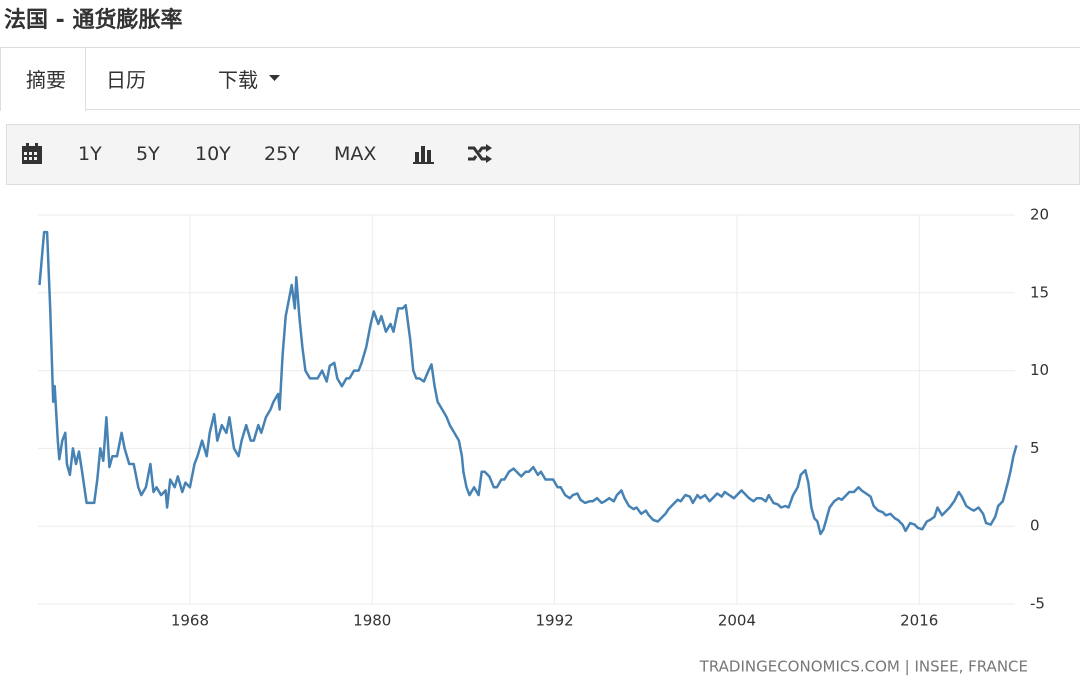 The height and width of the screenshot is (684, 1080). I want to click on x-tick-label: 1968, so click(190, 621).